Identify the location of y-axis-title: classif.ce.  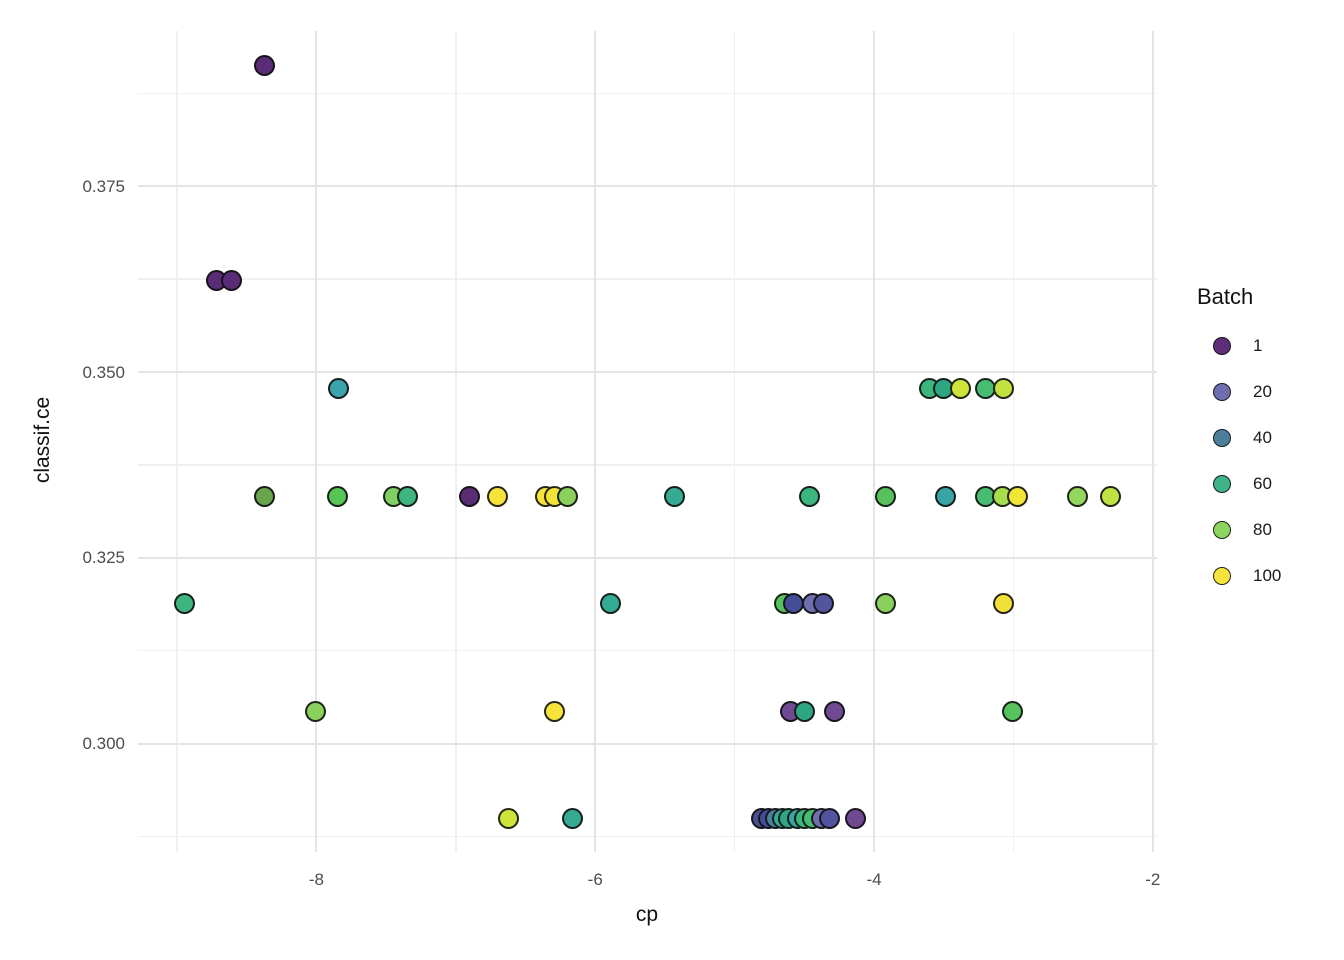
(42, 440).